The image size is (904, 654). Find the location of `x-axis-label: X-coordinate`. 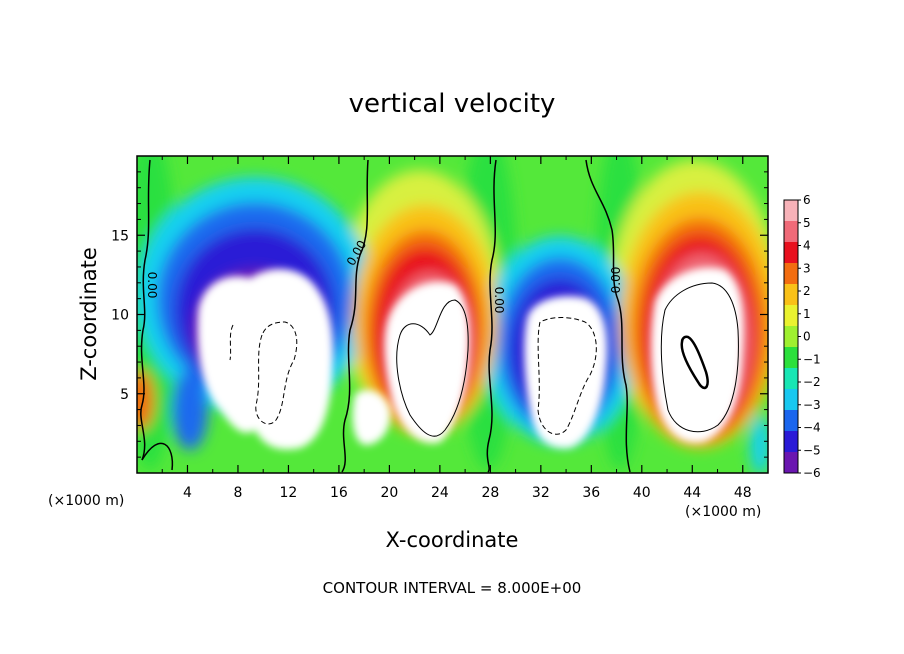

x-axis-label: X-coordinate is located at coordinates (452, 540).